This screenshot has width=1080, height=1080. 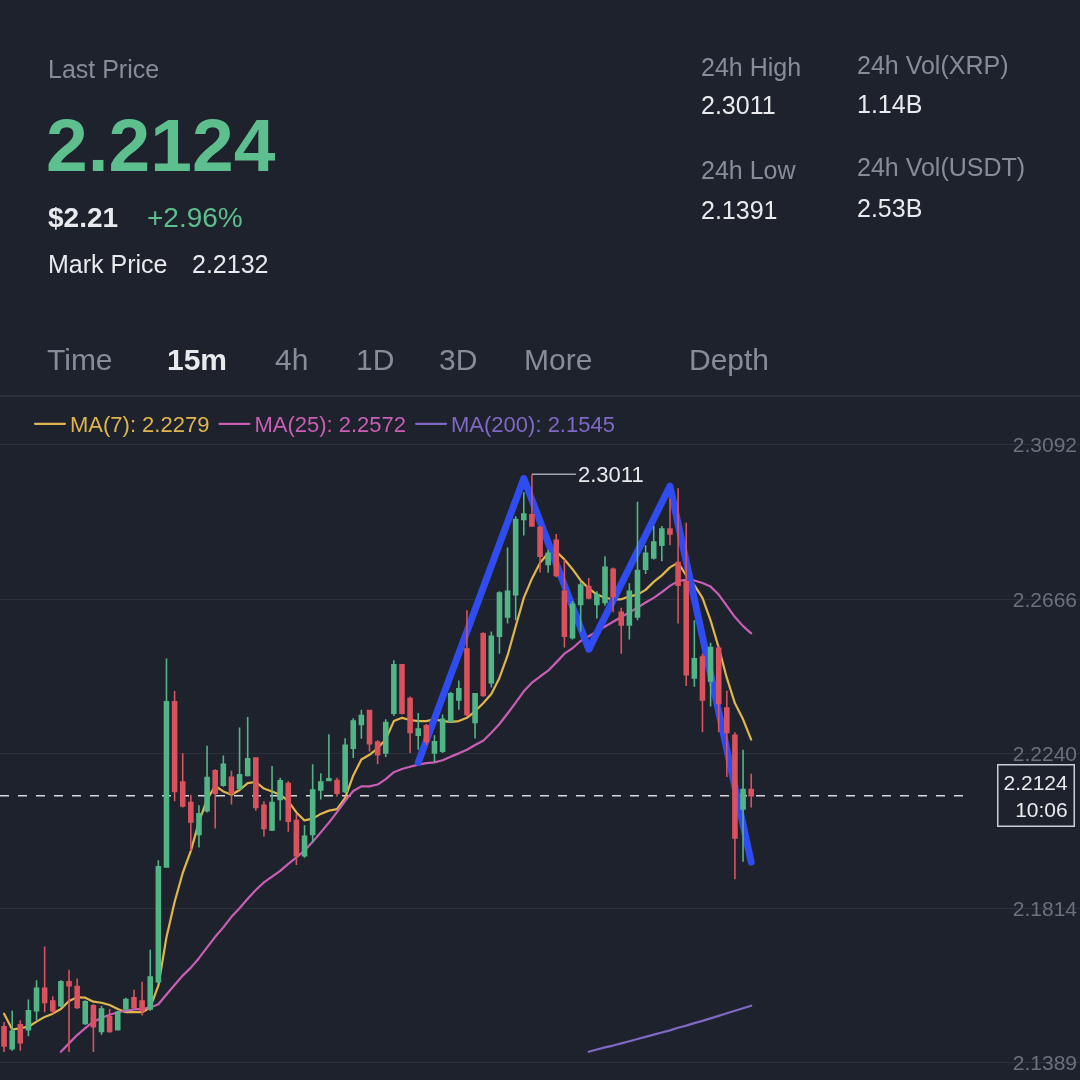 What do you see at coordinates (161, 145) in the screenshot?
I see `text: 2.2124` at bounding box center [161, 145].